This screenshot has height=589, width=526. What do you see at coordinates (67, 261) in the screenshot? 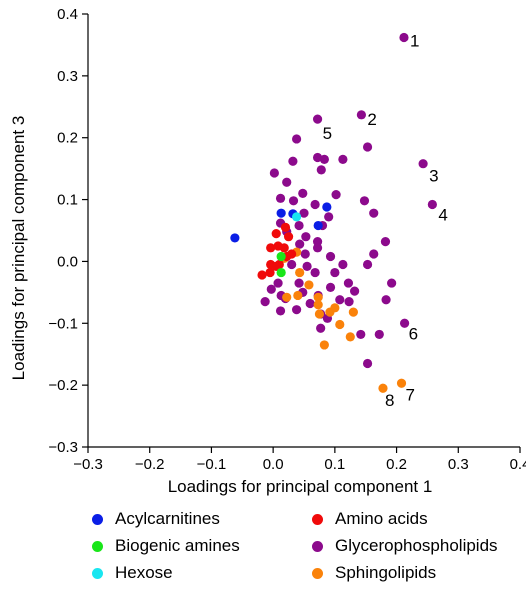
I see `y-tick-label: 0.0` at bounding box center [67, 261].